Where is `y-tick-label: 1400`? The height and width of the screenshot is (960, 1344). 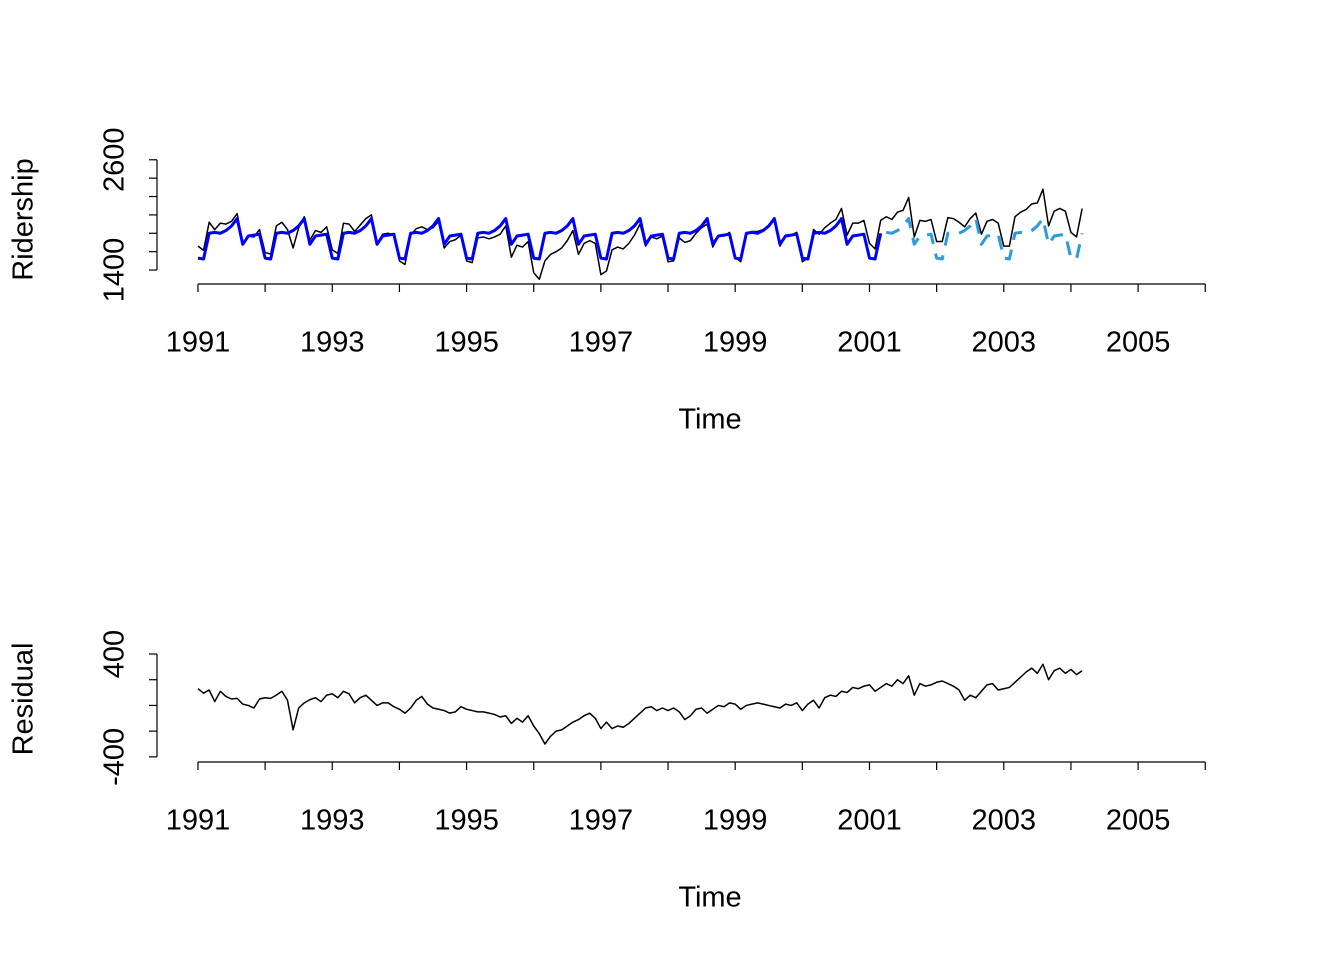
y-tick-label: 1400 is located at coordinates (115, 270).